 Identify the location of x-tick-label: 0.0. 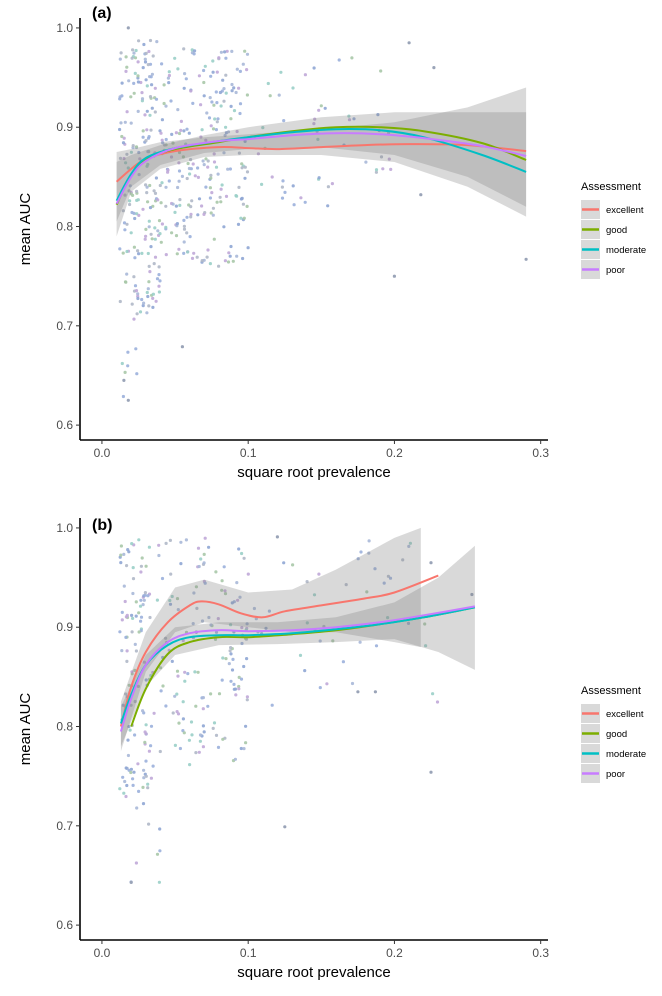
(102, 453).